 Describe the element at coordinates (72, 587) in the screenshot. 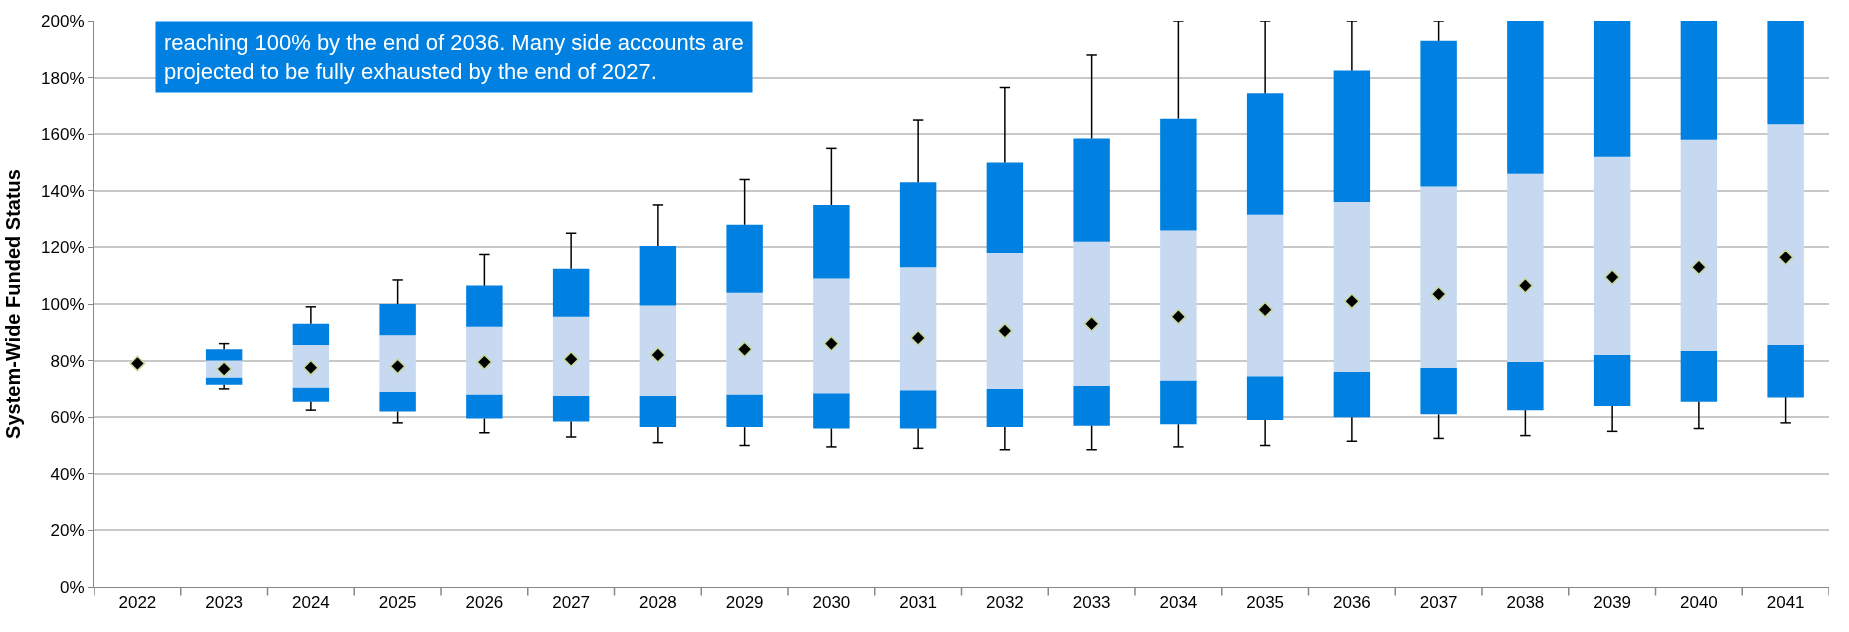

I see `y-tick-label: 0%` at that location.